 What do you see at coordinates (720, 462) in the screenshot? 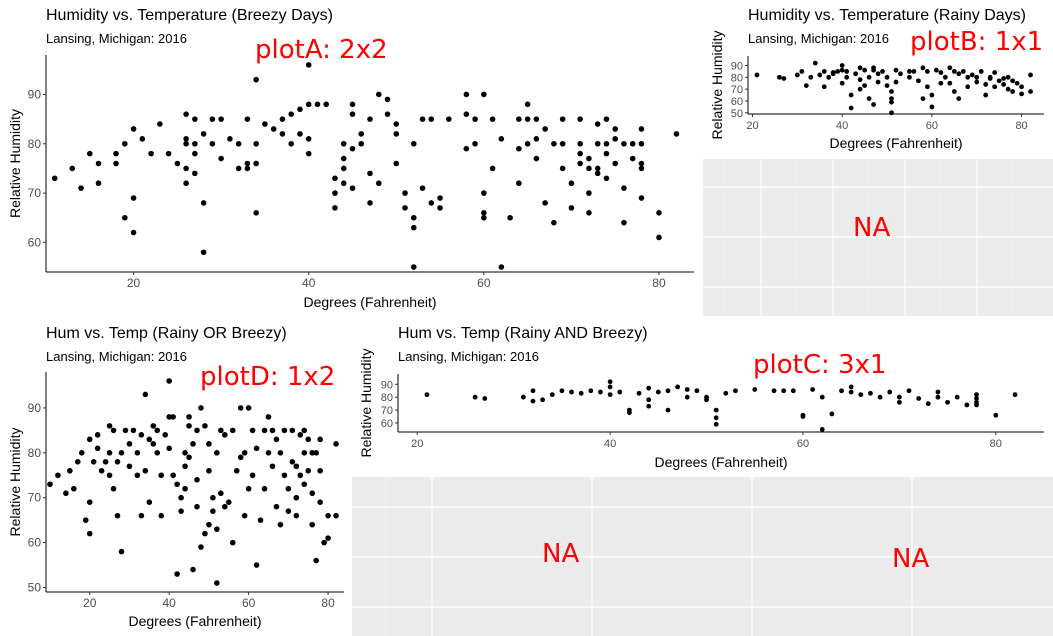
I see `x-axis-label: Degrees (Fahrenheit)` at bounding box center [720, 462].